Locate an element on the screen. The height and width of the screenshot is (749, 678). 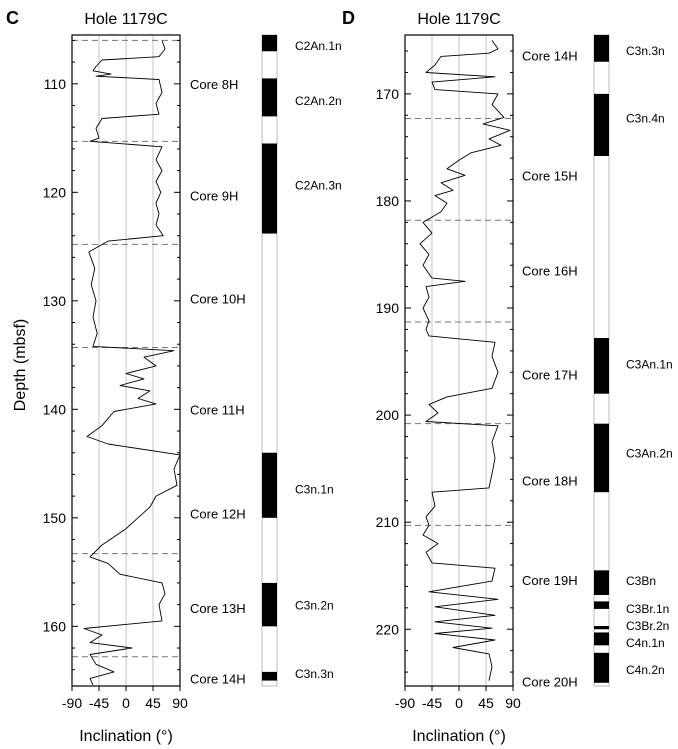
y-tick-label: 200 is located at coordinates (388, 415).